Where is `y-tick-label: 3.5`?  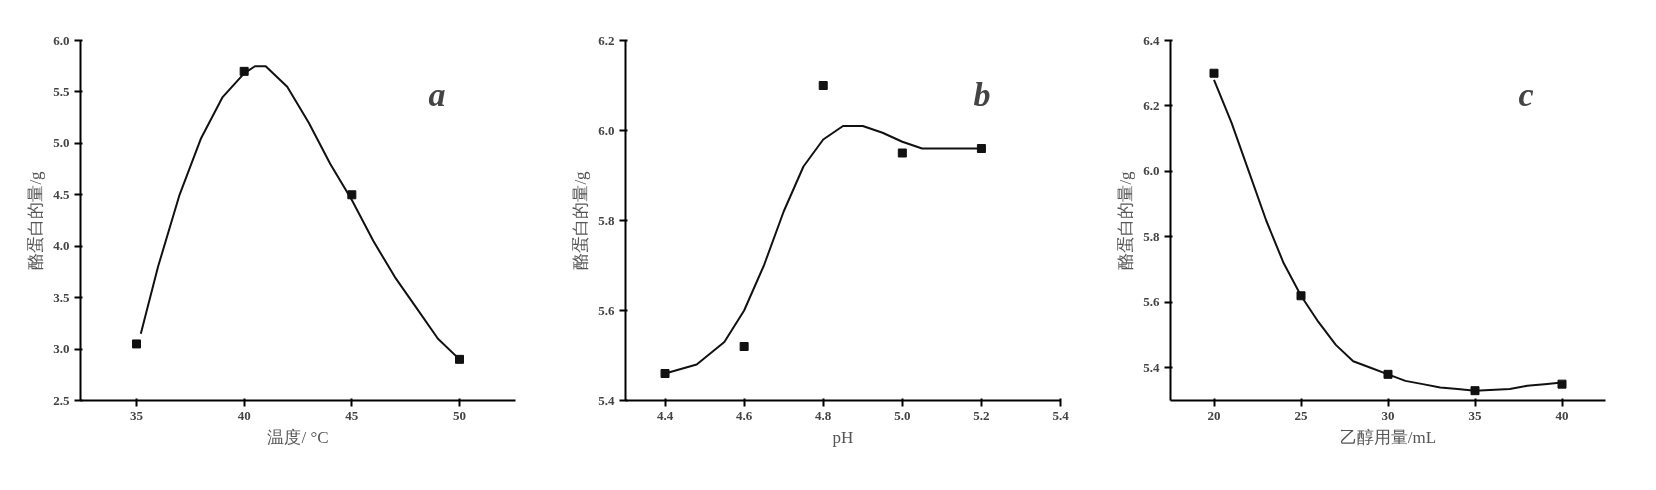 y-tick-label: 3.5 is located at coordinates (61, 297).